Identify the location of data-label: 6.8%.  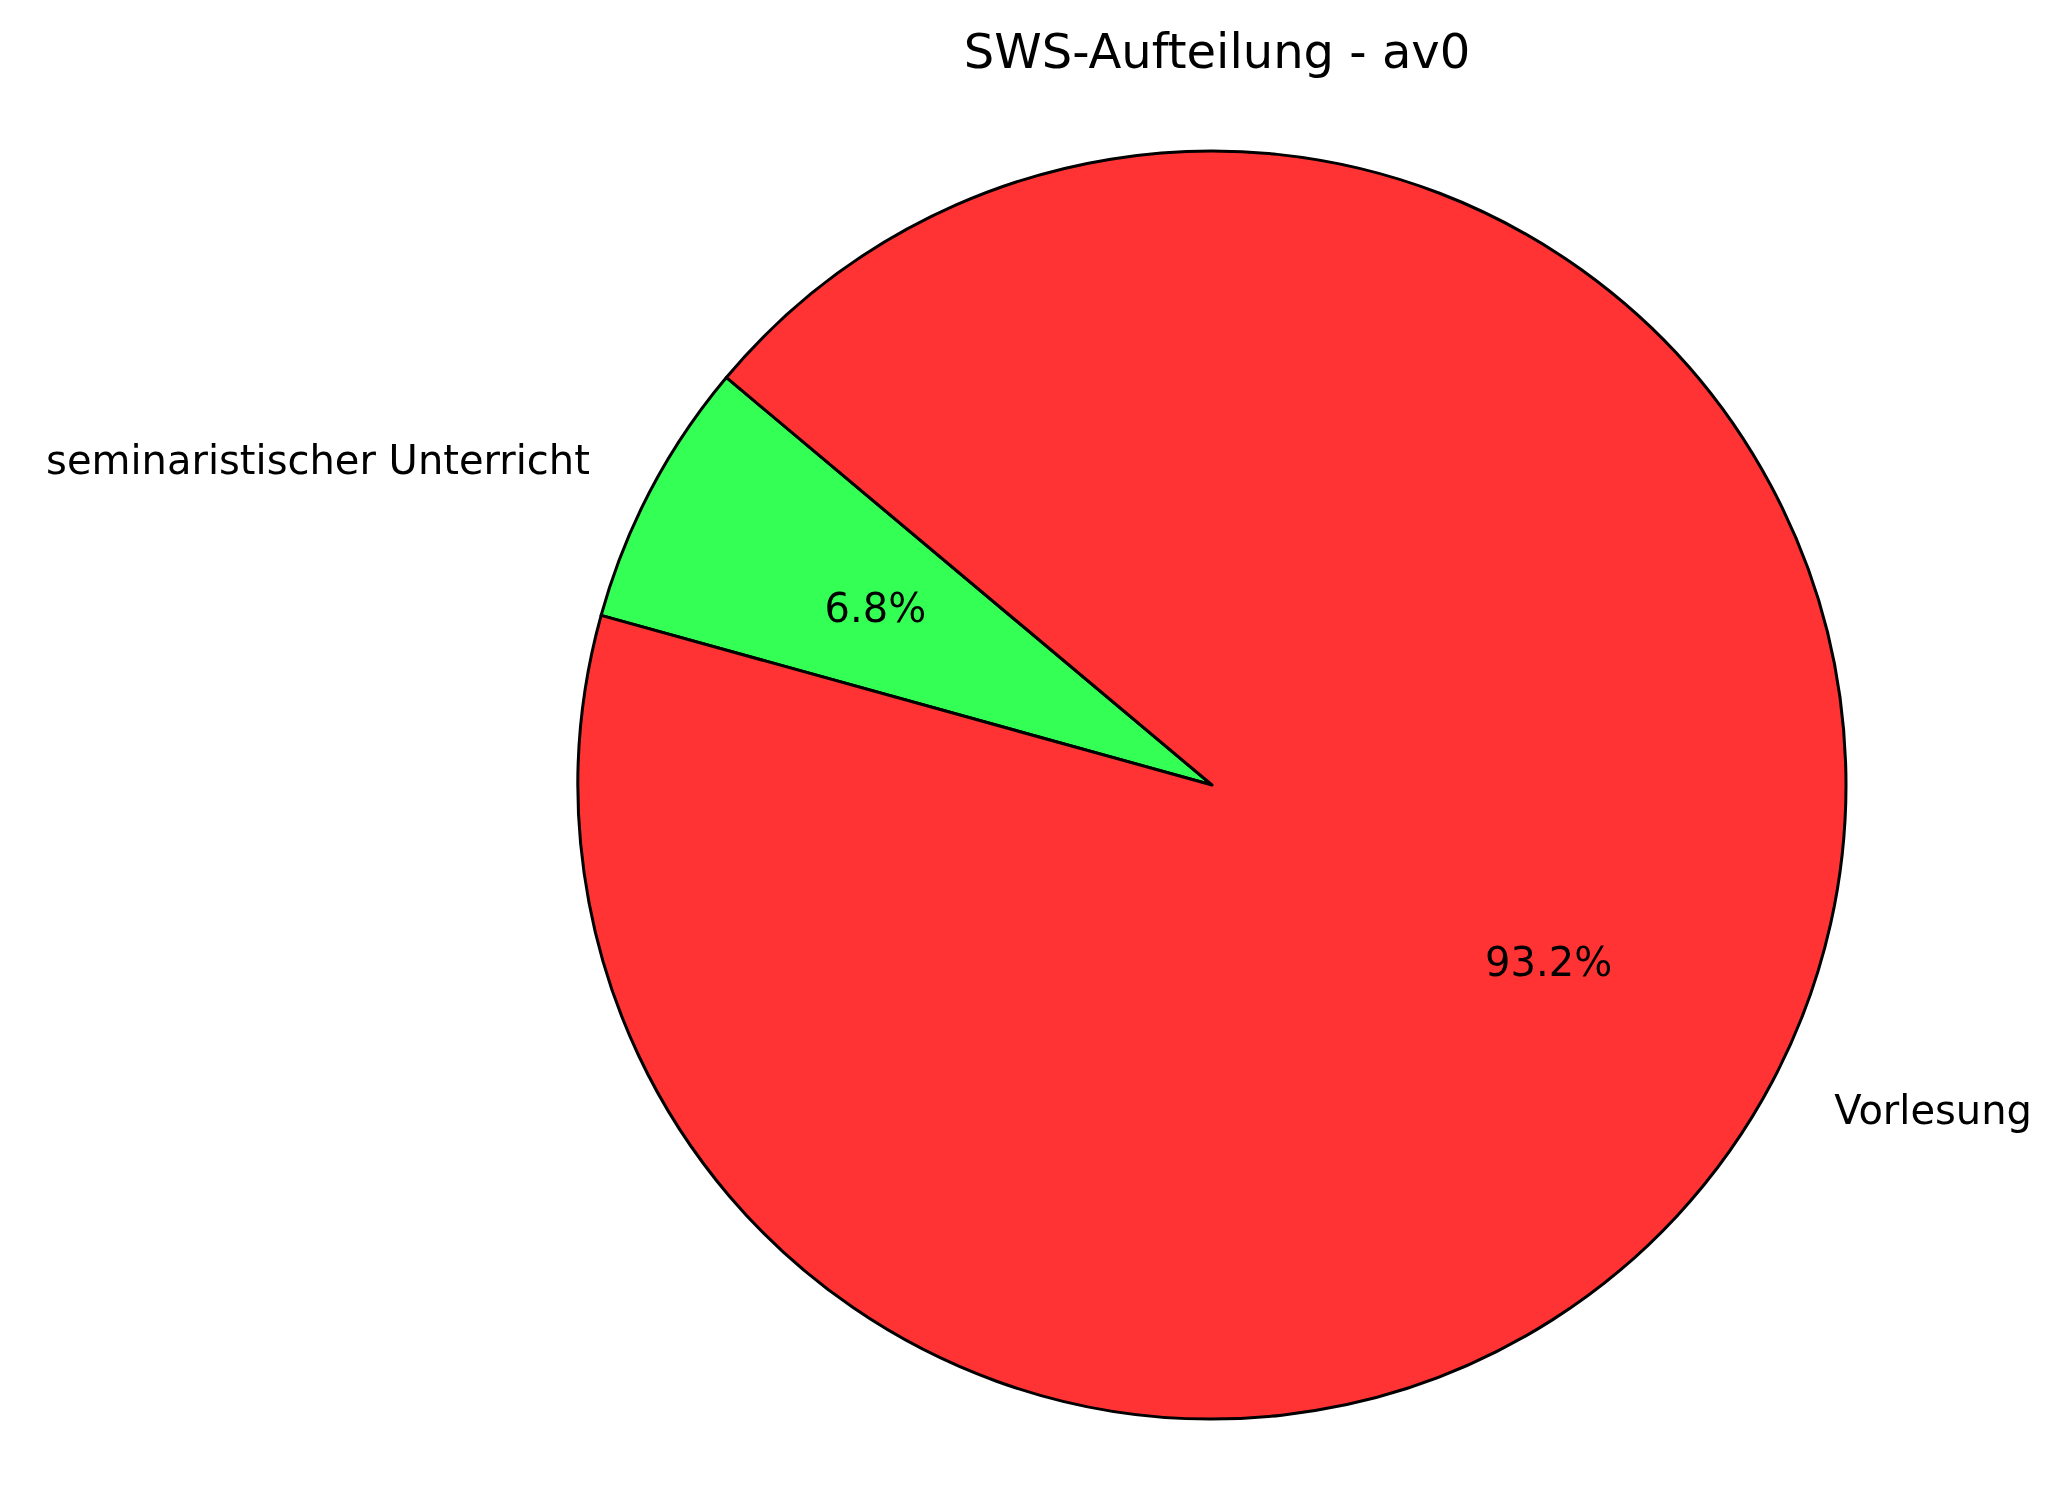
(875, 607).